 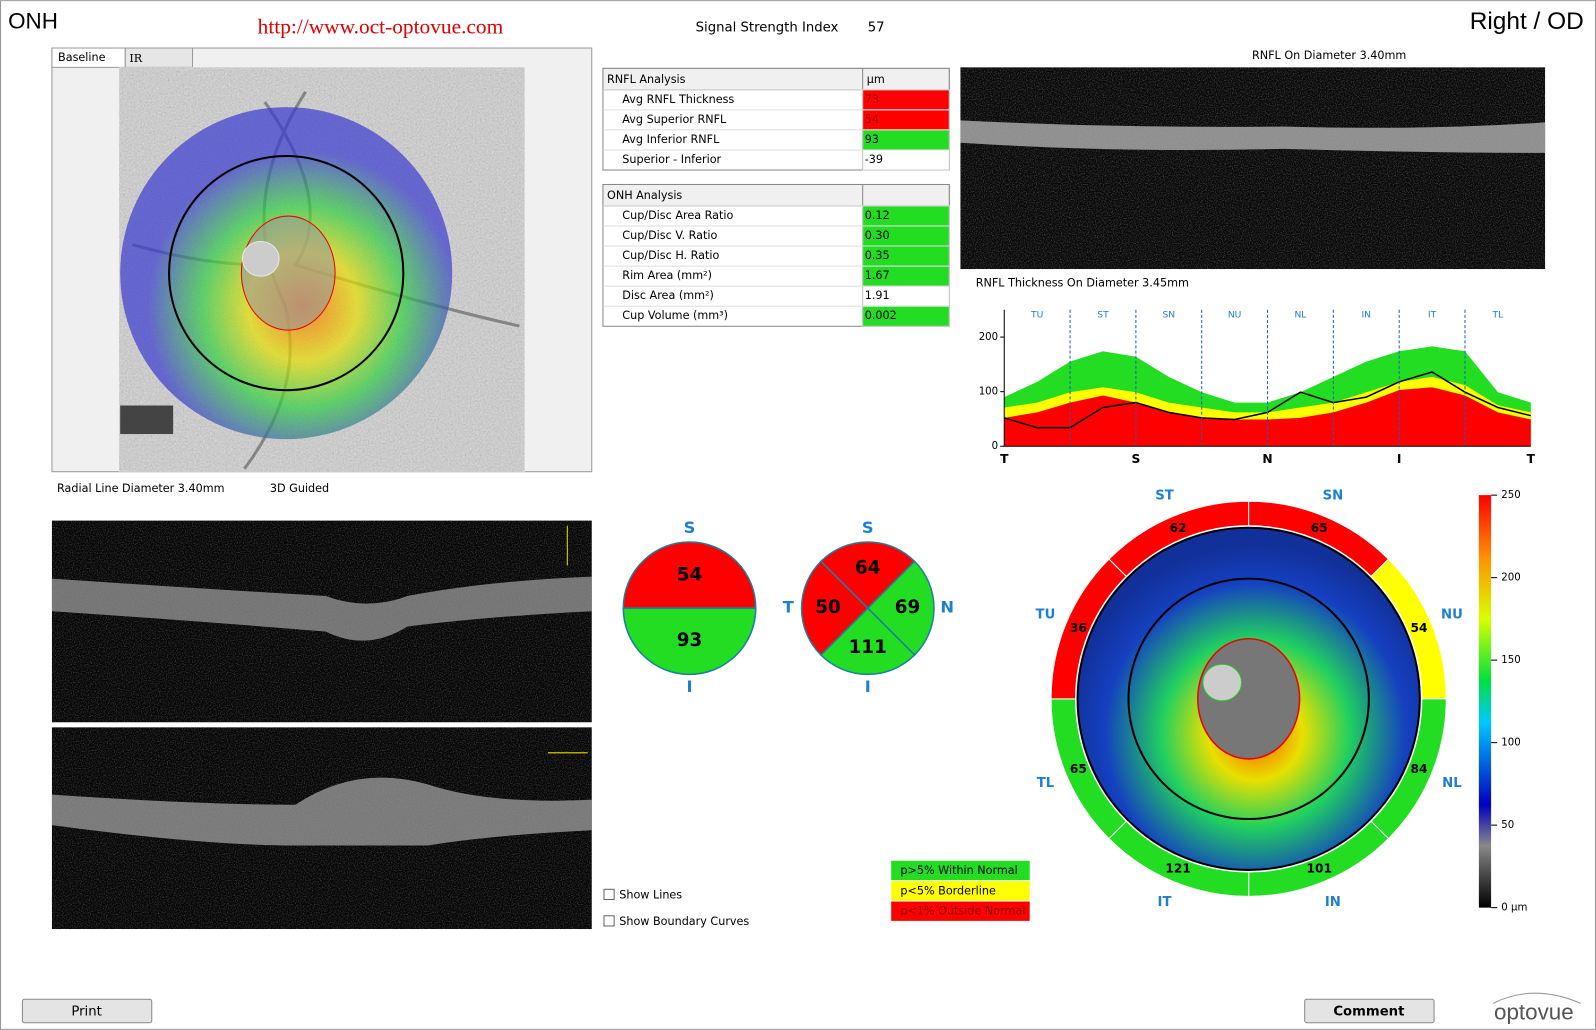 What do you see at coordinates (1507, 825) in the screenshot?
I see `colorbar-label: 50` at bounding box center [1507, 825].